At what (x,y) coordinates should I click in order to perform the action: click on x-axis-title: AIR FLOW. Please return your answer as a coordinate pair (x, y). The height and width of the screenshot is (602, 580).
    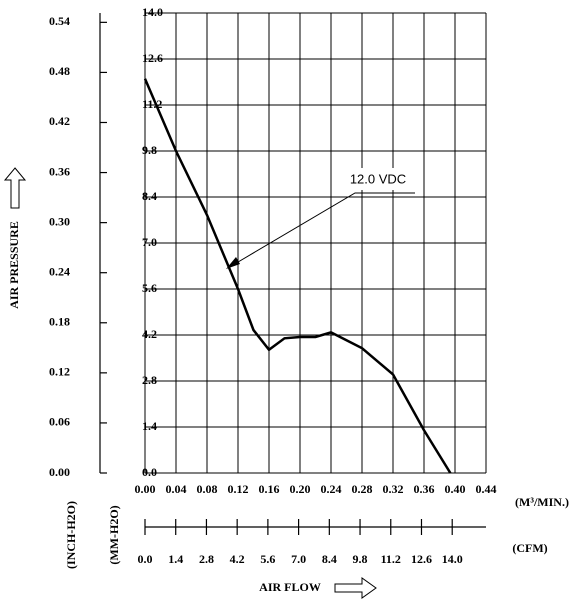
    Looking at the image, I should click on (290, 587).